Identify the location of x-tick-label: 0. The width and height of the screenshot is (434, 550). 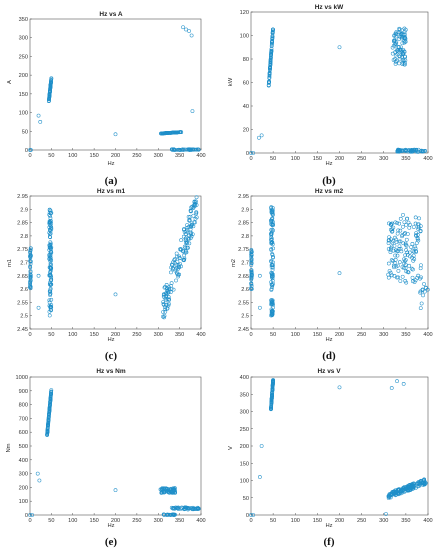
(250, 521).